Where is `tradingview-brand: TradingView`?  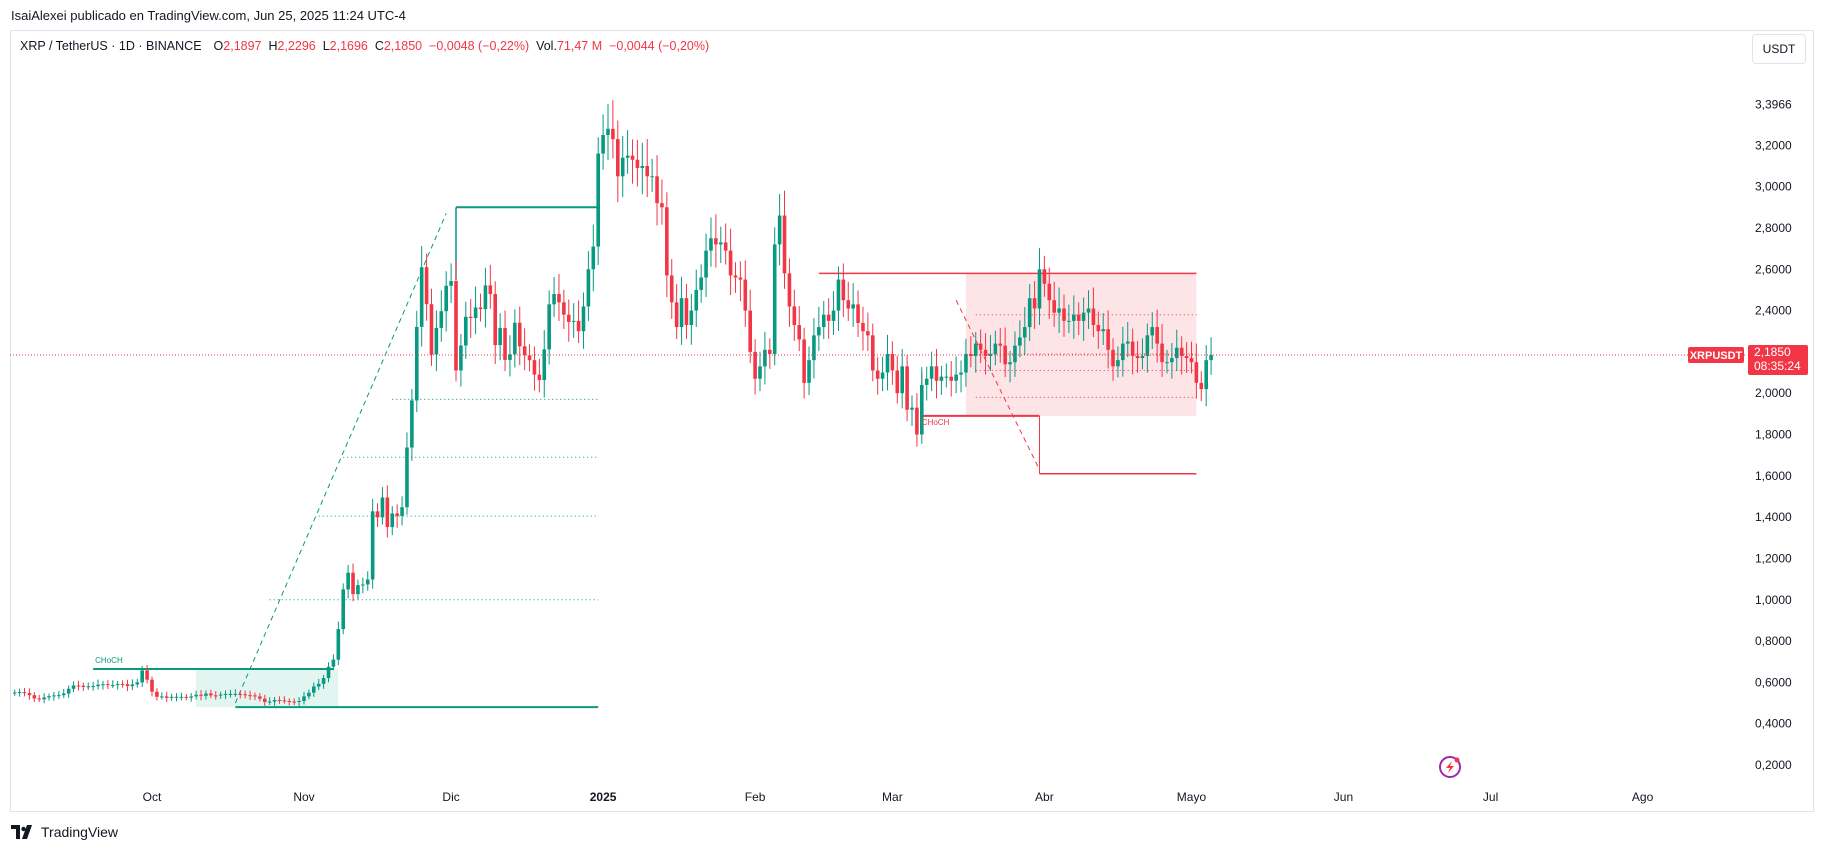 tradingview-brand: TradingView is located at coordinates (64, 832).